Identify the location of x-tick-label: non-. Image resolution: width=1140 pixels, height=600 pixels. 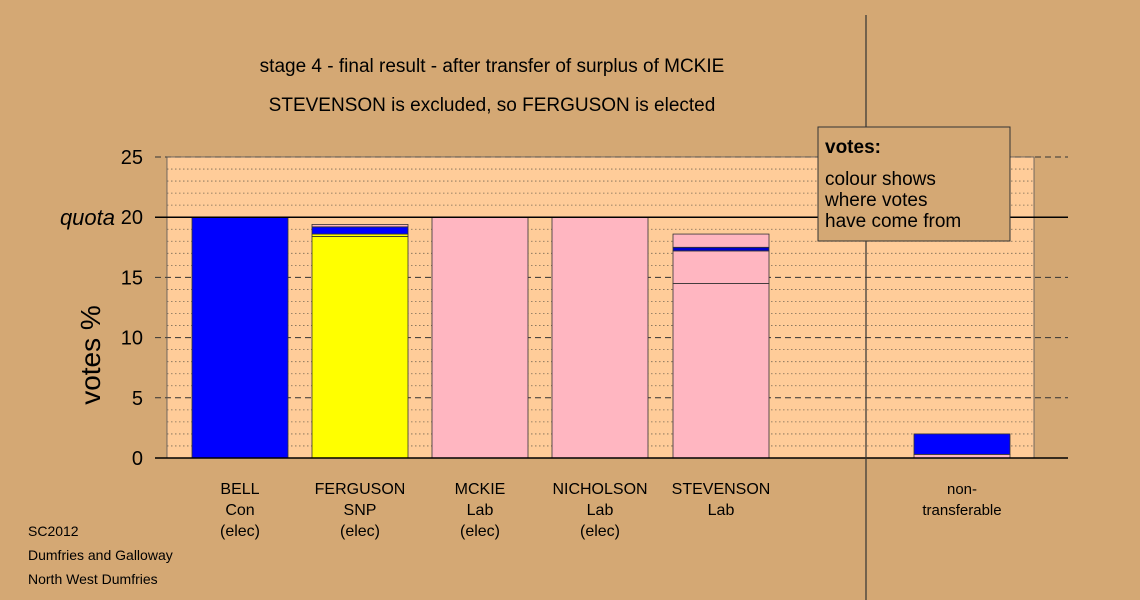
(962, 489).